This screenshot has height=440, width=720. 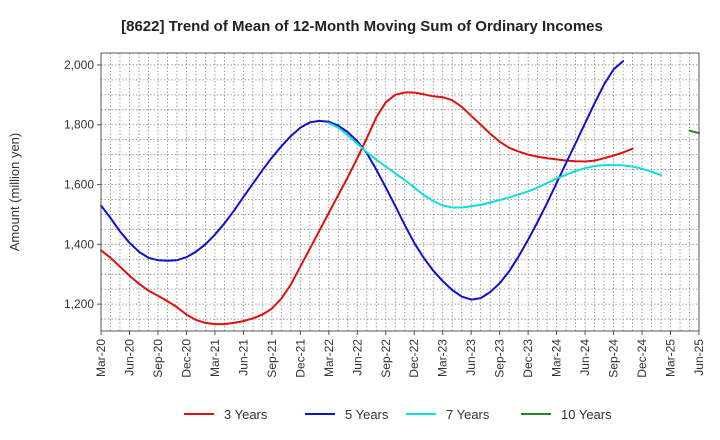 I want to click on x-tick-label: Sep-23, so click(x=500, y=358).